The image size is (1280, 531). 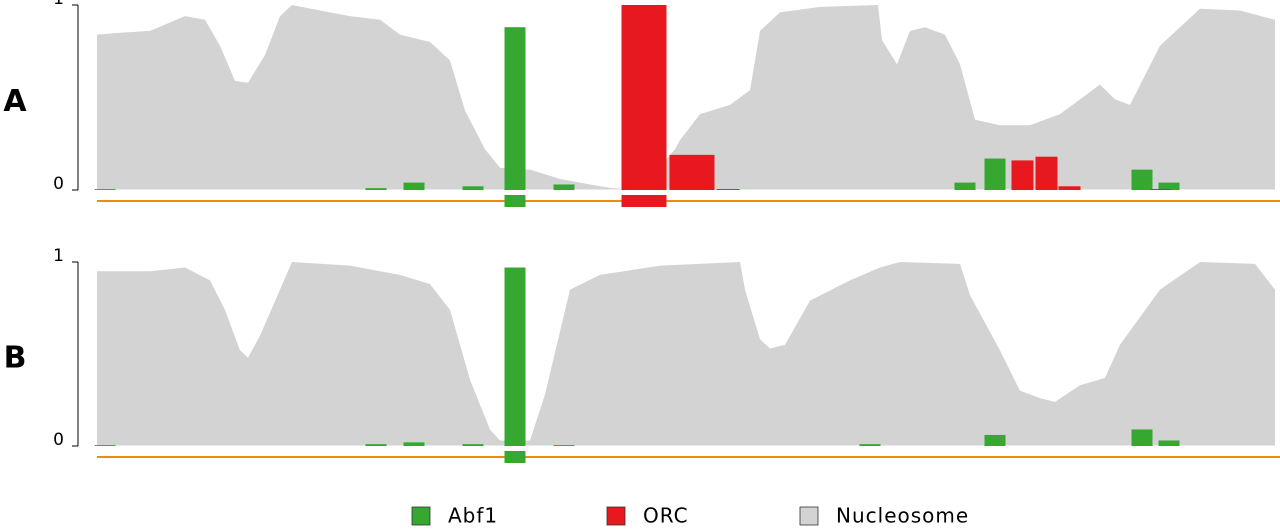 I want to click on legend-label: ORC, so click(x=666, y=516).